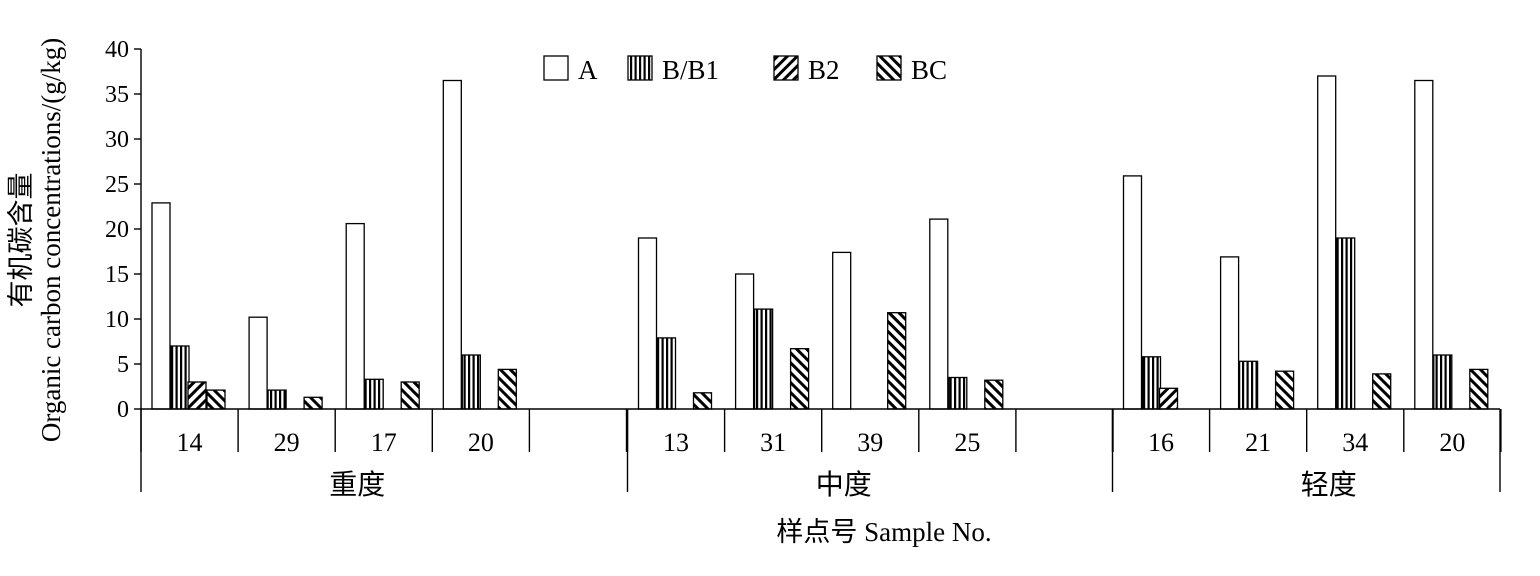  Describe the element at coordinates (588, 70) in the screenshot. I see `legend-label: A` at that location.